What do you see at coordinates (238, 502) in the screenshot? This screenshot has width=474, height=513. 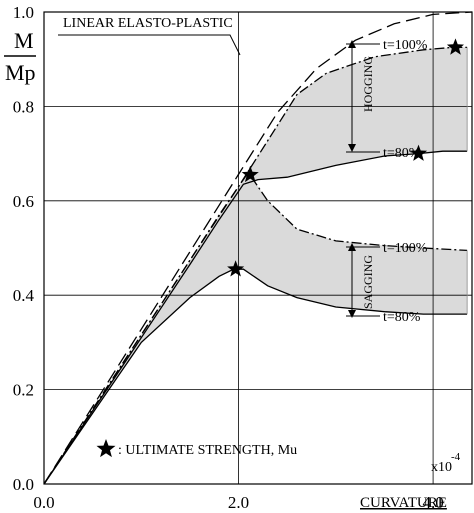 I see `x-tick-label: 2.0` at bounding box center [238, 502].